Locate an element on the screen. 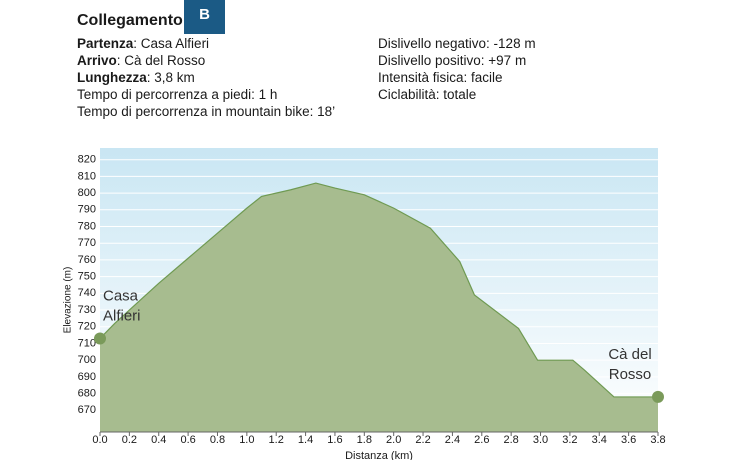 This screenshot has width=730, height=460. x-tick-label: 3.6 is located at coordinates (628, 440).